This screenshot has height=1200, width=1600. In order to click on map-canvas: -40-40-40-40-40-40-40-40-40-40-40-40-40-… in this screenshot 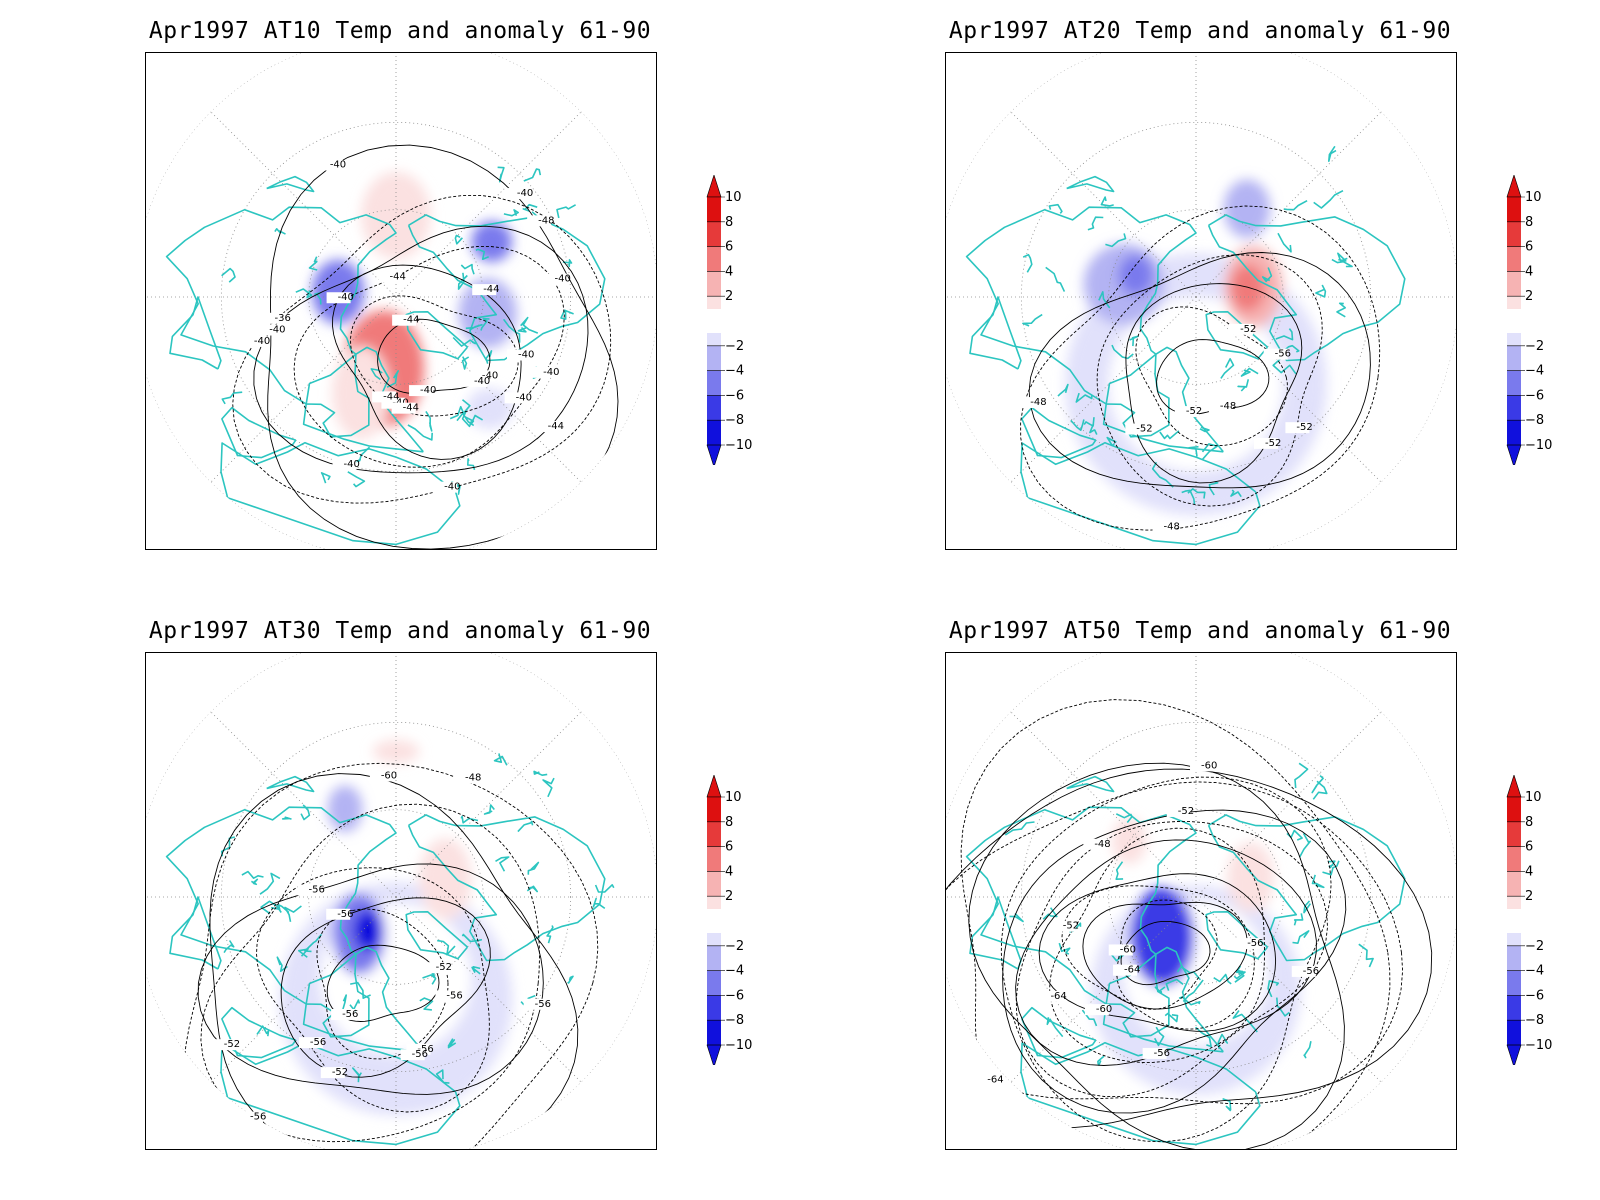, I will do `click(401, 301)`.